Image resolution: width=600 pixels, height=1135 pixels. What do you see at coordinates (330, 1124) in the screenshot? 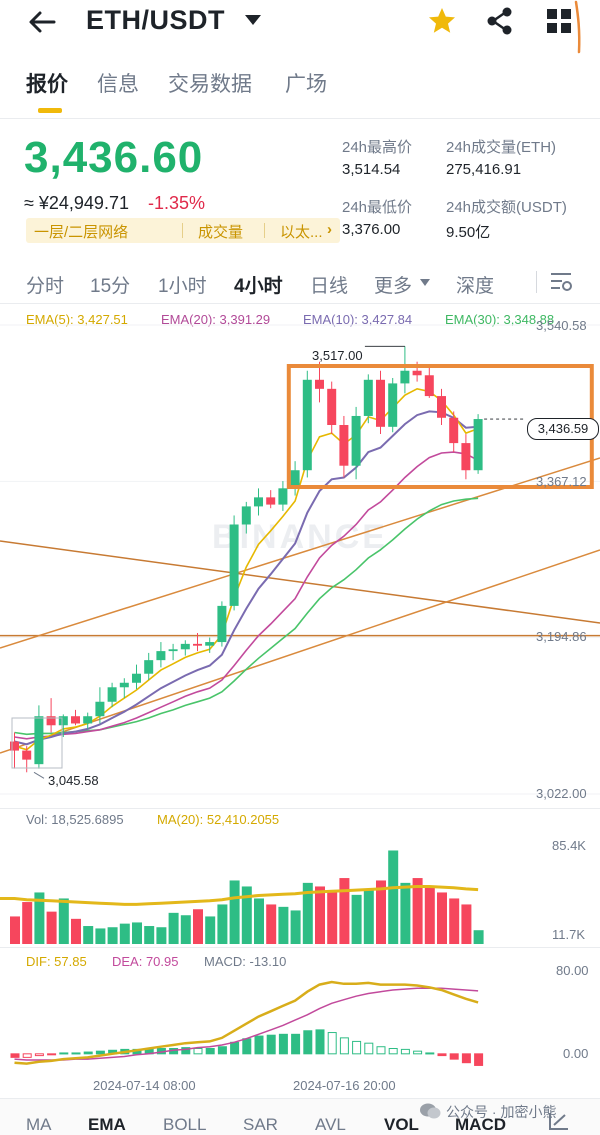
I see `indicator-avl: AVL` at bounding box center [330, 1124].